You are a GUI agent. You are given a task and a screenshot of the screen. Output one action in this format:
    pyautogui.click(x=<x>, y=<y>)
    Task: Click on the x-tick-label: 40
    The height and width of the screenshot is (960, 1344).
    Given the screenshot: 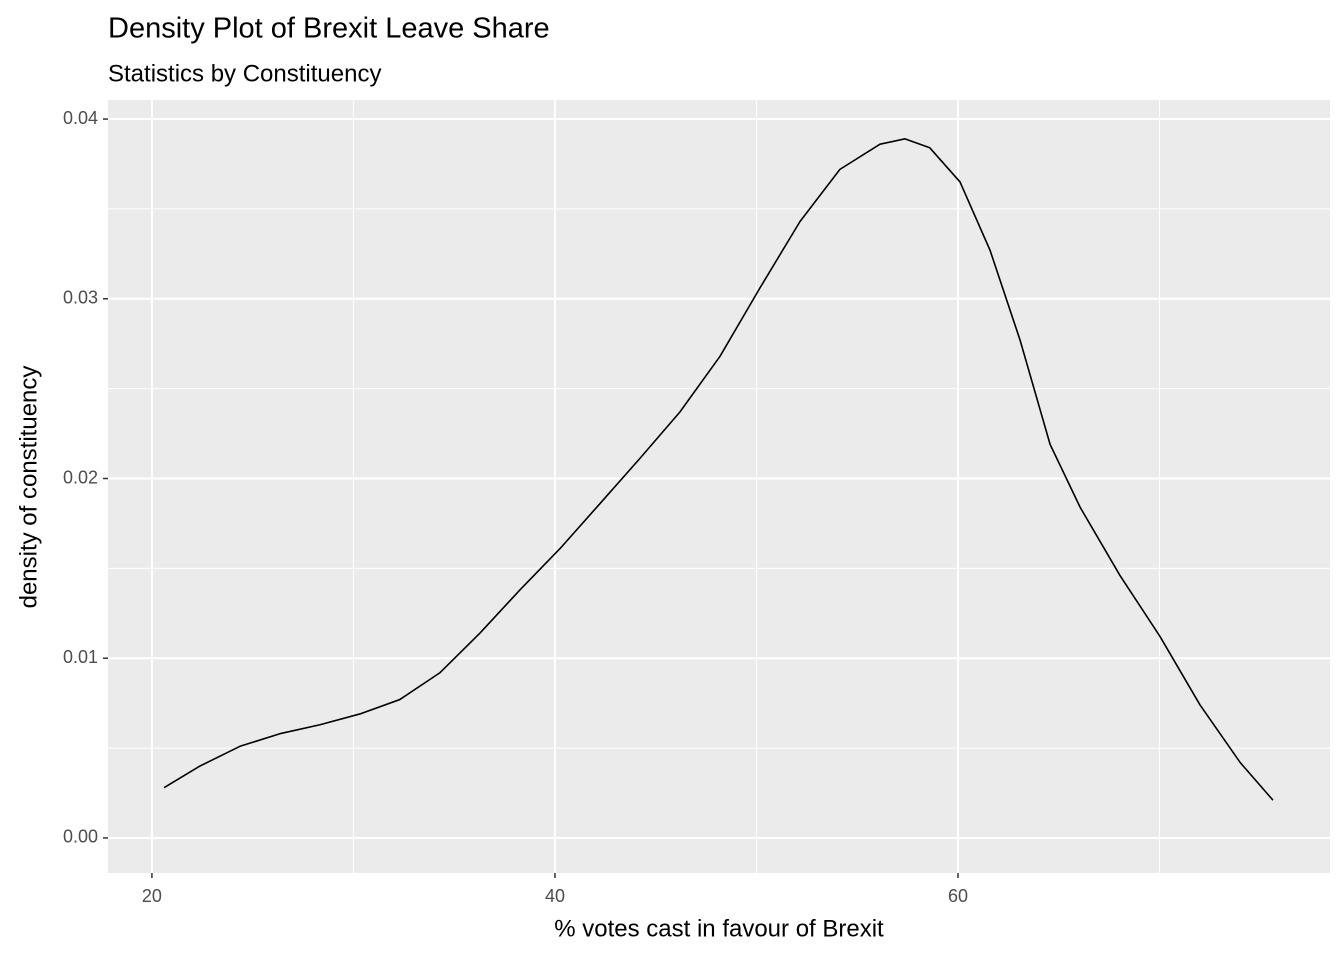 What is the action you would take?
    pyautogui.click(x=555, y=896)
    